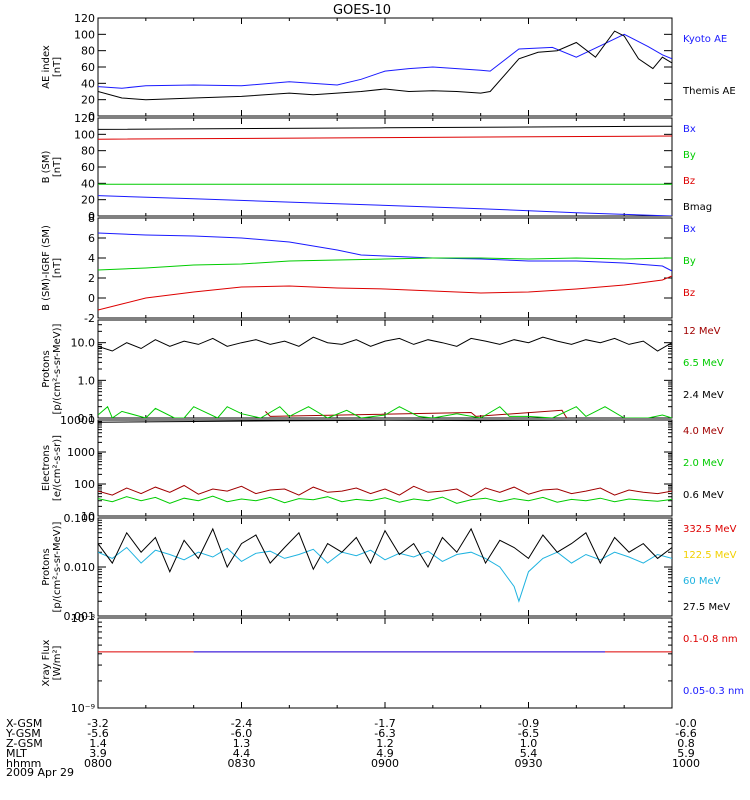 This screenshot has width=750, height=800. What do you see at coordinates (709, 91) in the screenshot?
I see `legend-entry: Themis AE` at bounding box center [709, 91].